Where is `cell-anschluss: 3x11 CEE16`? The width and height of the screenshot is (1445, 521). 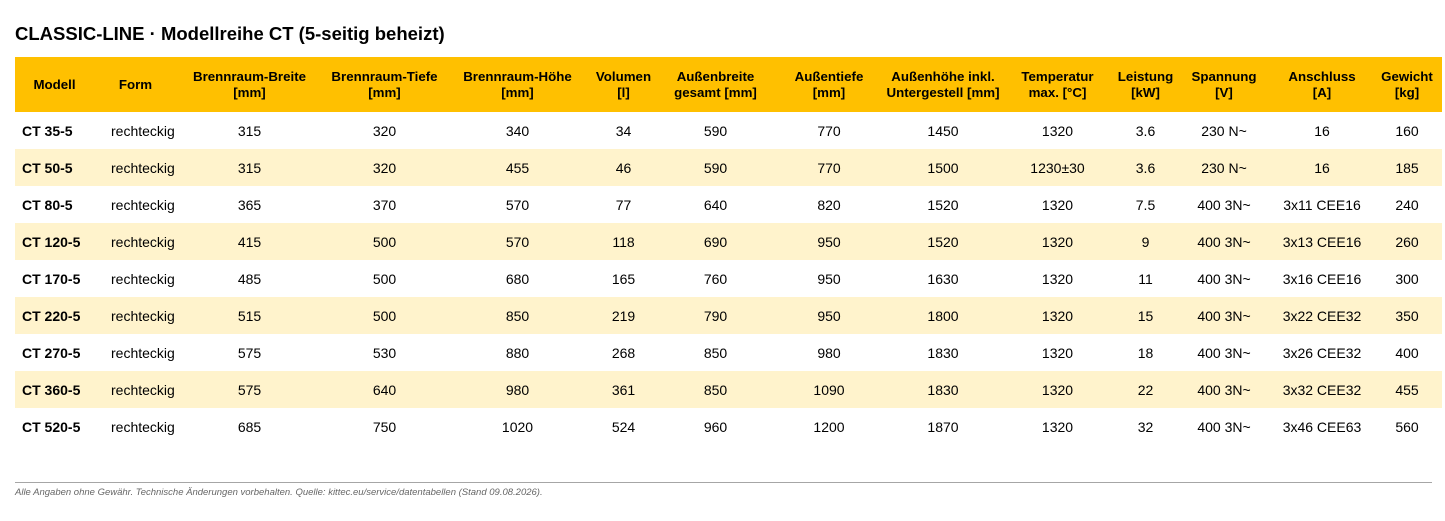 cell-anschluss: 3x11 CEE16 is located at coordinates (1322, 204).